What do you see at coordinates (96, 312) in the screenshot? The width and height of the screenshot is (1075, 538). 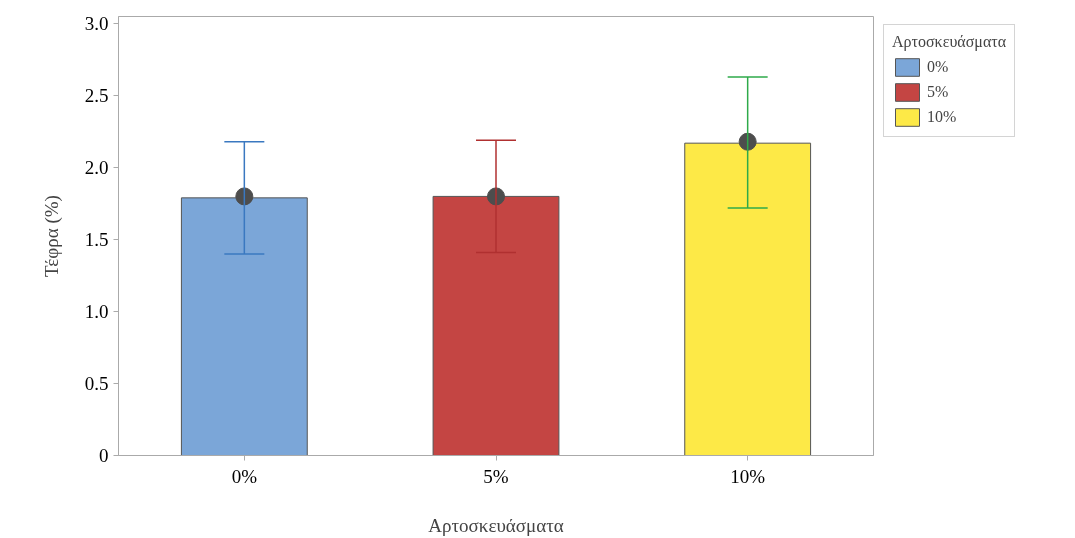 I see `y-tick-label: 1.0` at bounding box center [96, 312].